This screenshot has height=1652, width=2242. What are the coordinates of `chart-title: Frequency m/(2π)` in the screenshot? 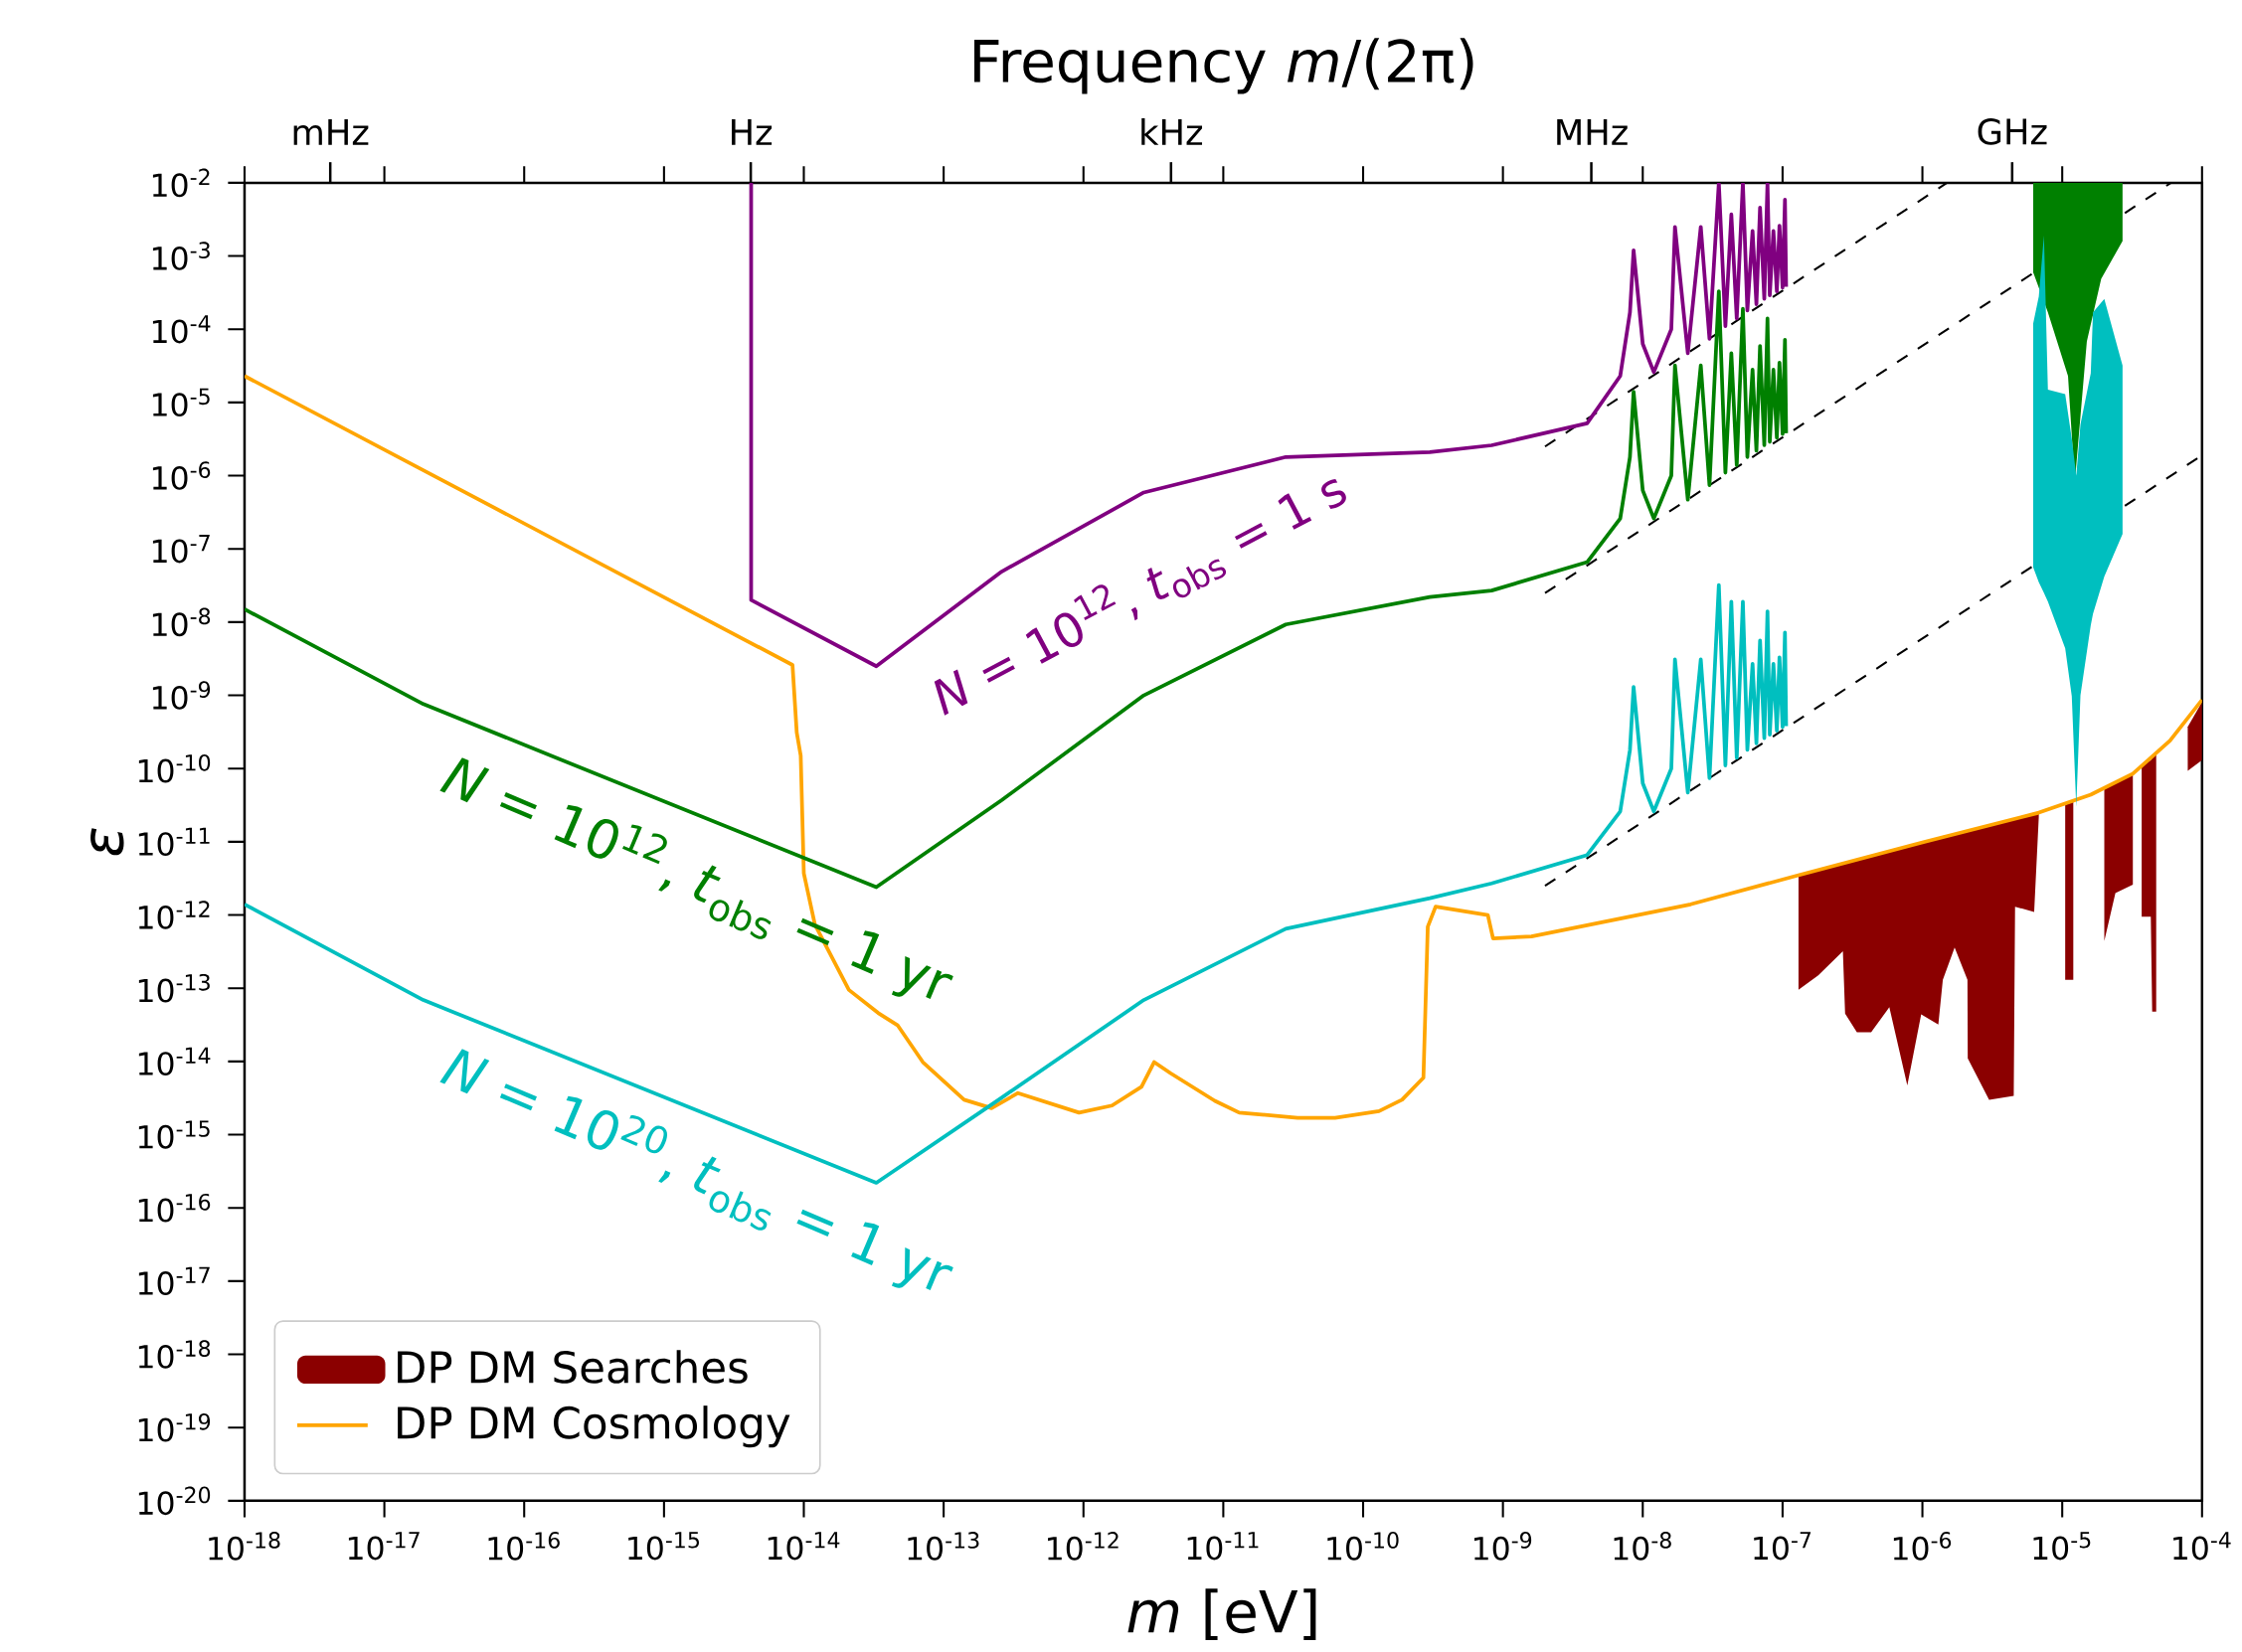 It's located at (1223, 66).